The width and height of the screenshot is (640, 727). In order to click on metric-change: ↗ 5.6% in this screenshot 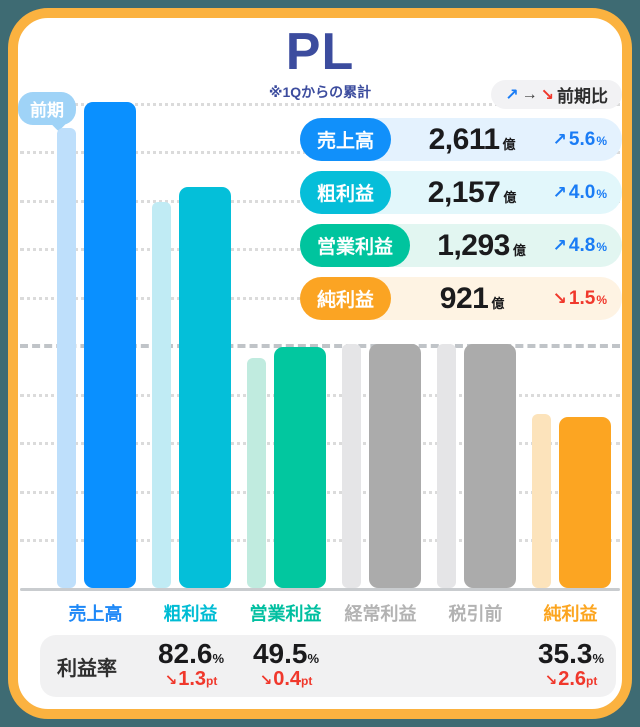, I will do `click(579, 139)`.